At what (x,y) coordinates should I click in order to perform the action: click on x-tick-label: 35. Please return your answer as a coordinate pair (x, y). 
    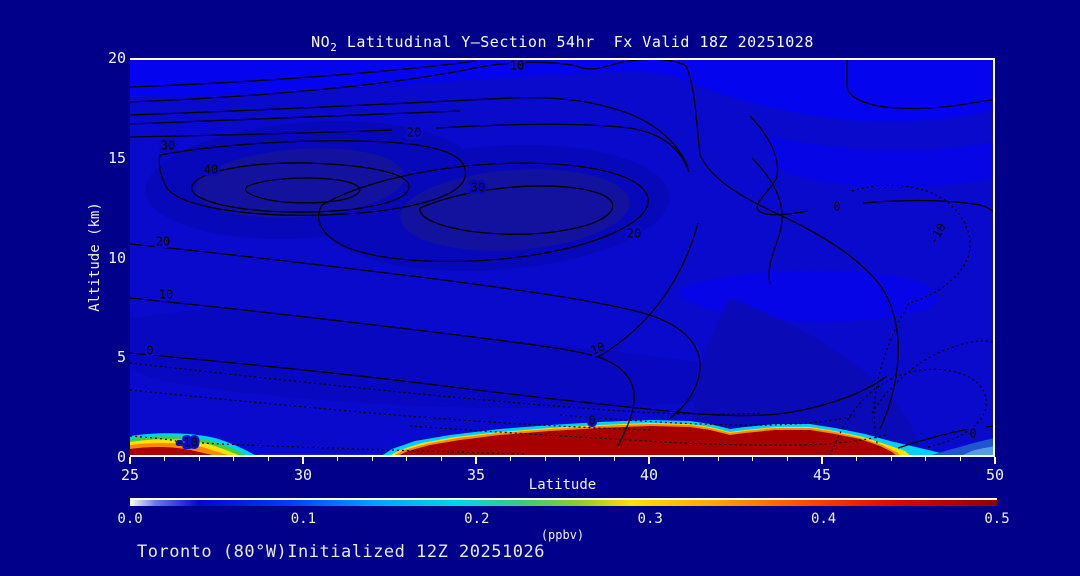
    Looking at the image, I should click on (476, 475).